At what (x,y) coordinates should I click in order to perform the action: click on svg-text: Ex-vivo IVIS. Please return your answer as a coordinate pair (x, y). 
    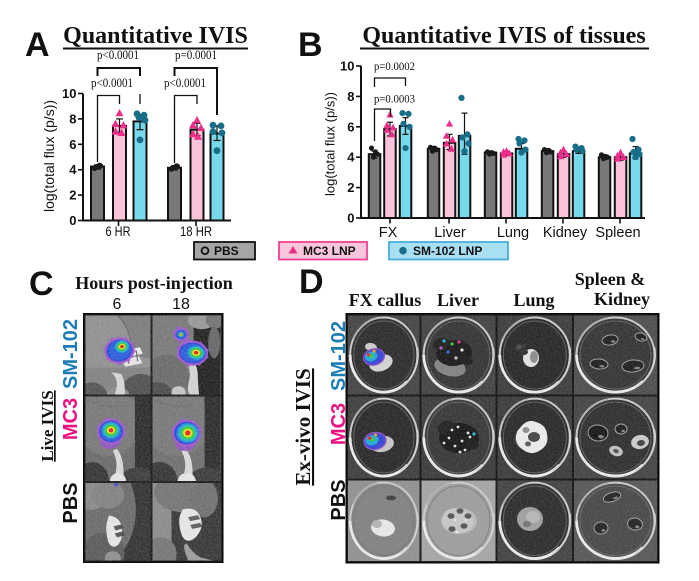
    Looking at the image, I should click on (303, 426).